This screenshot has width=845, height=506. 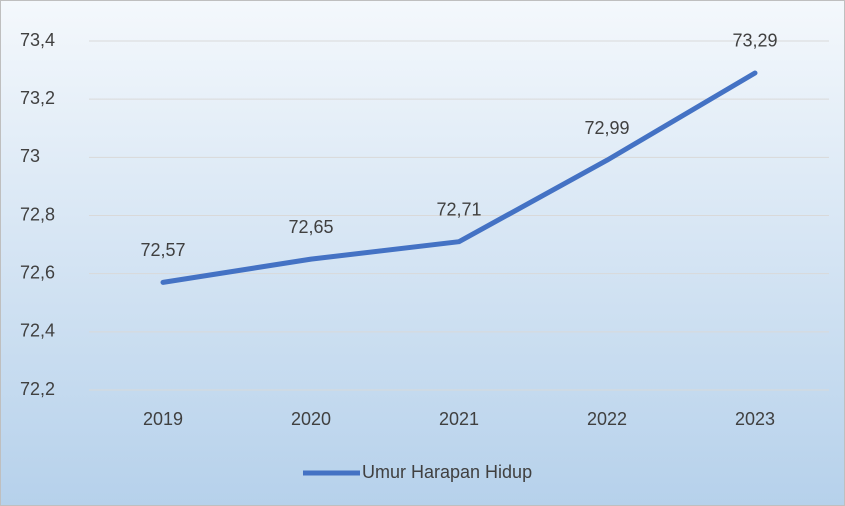 What do you see at coordinates (37, 331) in the screenshot?
I see `y-tick-label: 72,4` at bounding box center [37, 331].